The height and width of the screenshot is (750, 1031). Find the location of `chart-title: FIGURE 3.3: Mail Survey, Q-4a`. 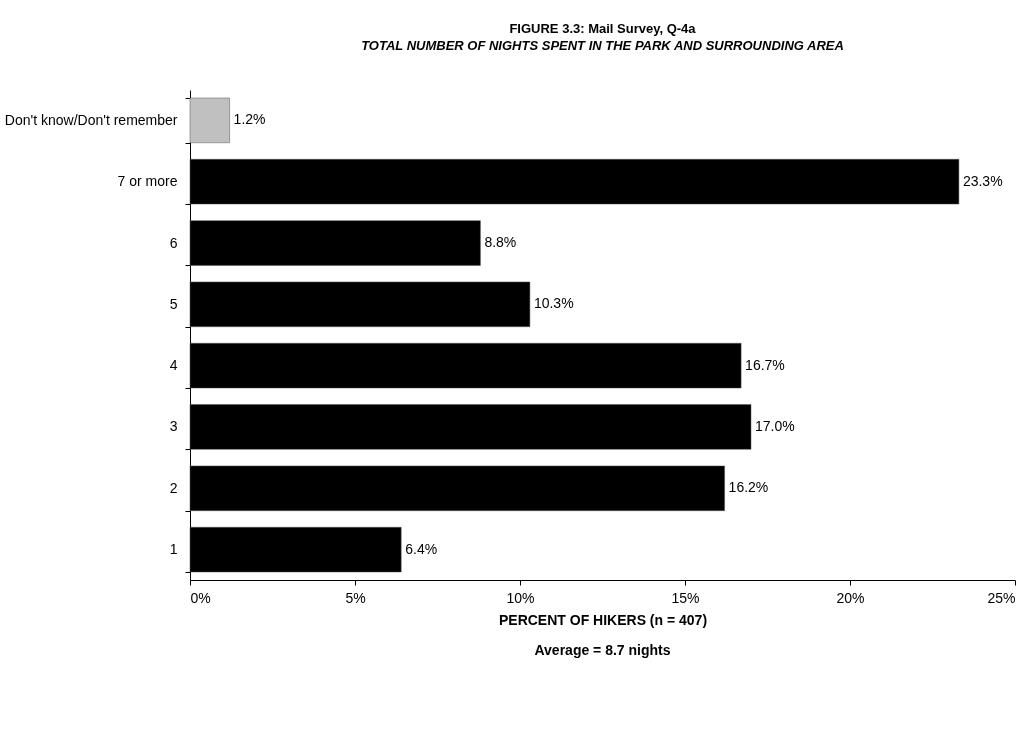

chart-title: FIGURE 3.3: Mail Survey, Q-4a is located at coordinates (603, 28).